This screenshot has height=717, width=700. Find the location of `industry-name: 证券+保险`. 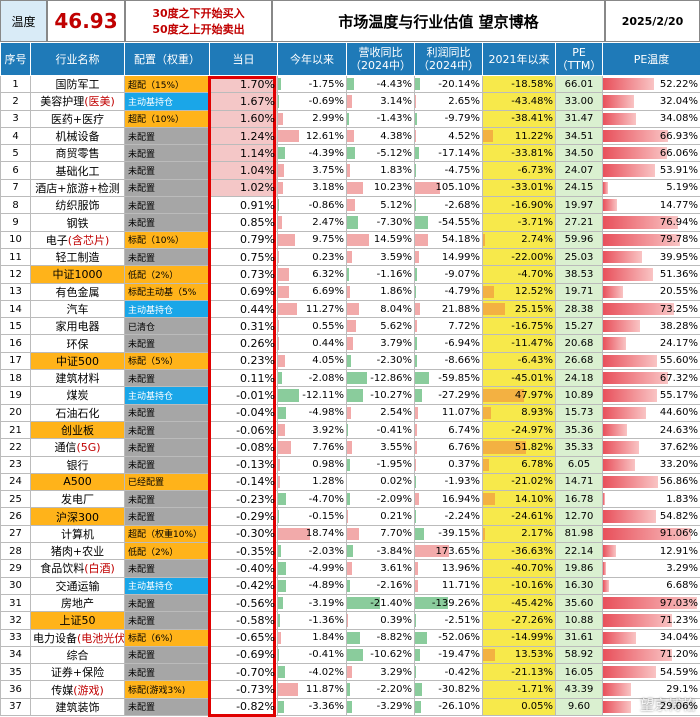

industry-name: 证券+保险 is located at coordinates (77, 672).